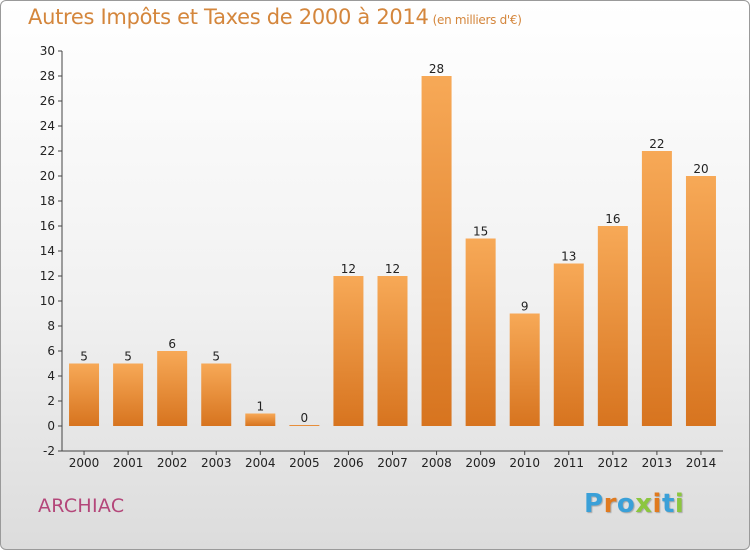 The width and height of the screenshot is (750, 550). What do you see at coordinates (644, 504) in the screenshot?
I see `logo-letter: x` at bounding box center [644, 504].